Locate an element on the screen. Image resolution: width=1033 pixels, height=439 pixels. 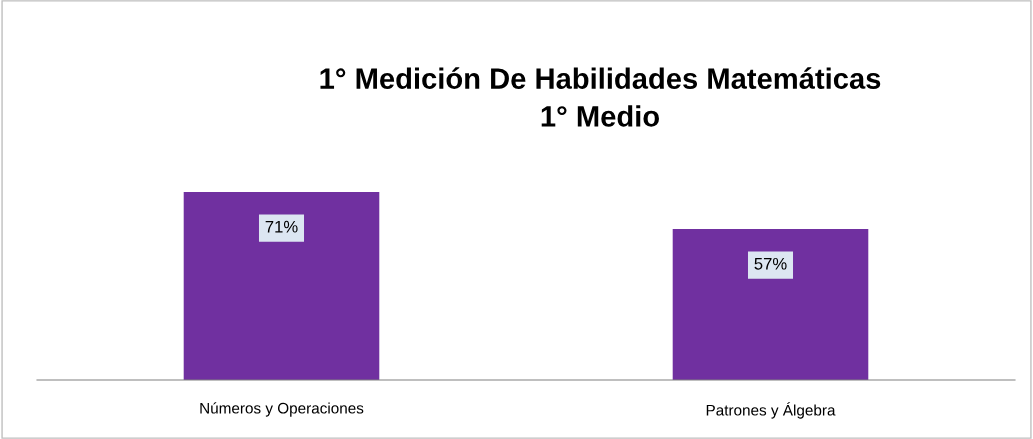
data-label: 71% is located at coordinates (281, 226).